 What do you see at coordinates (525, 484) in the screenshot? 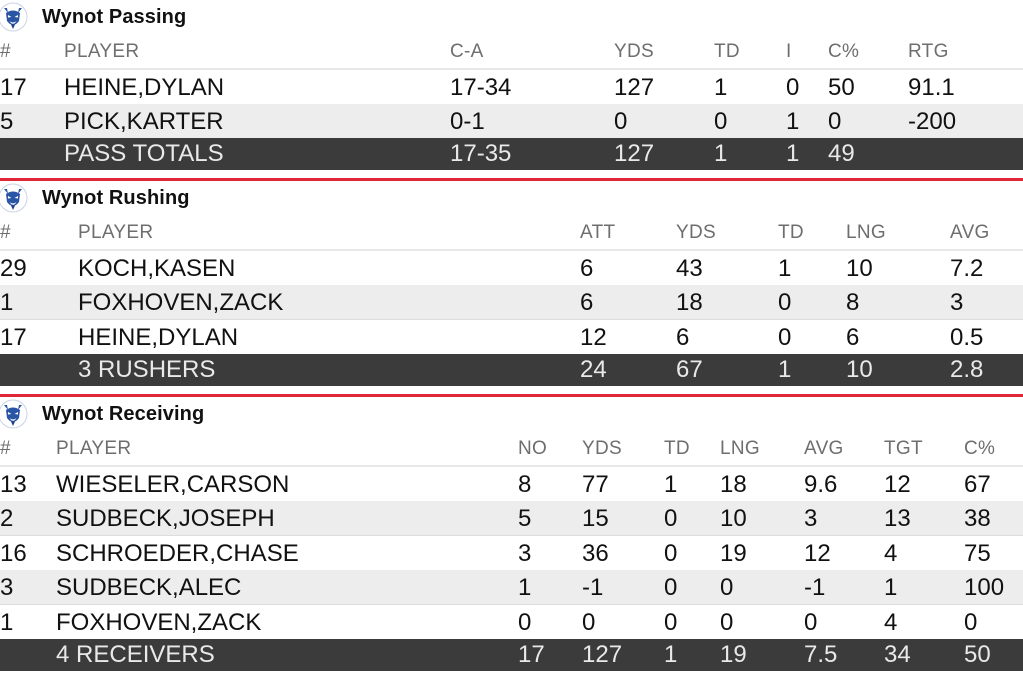
I see `cell-no: 8` at bounding box center [525, 484].